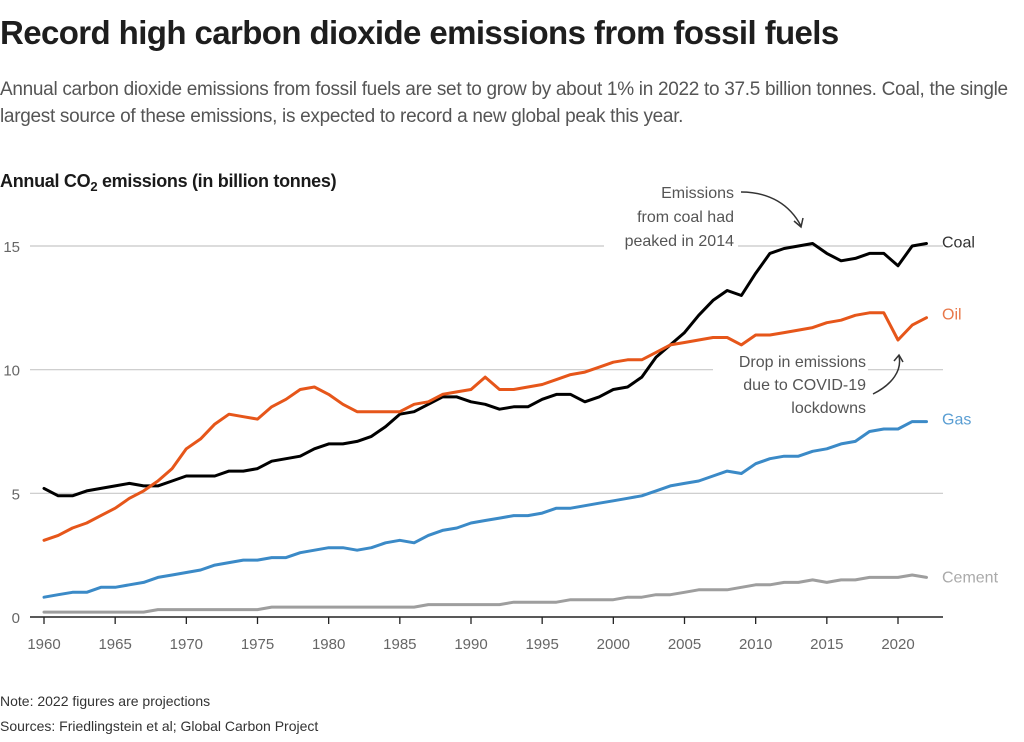 This screenshot has width=1024, height=742. What do you see at coordinates (43, 644) in the screenshot?
I see `x-tick-label: 1960` at bounding box center [43, 644].